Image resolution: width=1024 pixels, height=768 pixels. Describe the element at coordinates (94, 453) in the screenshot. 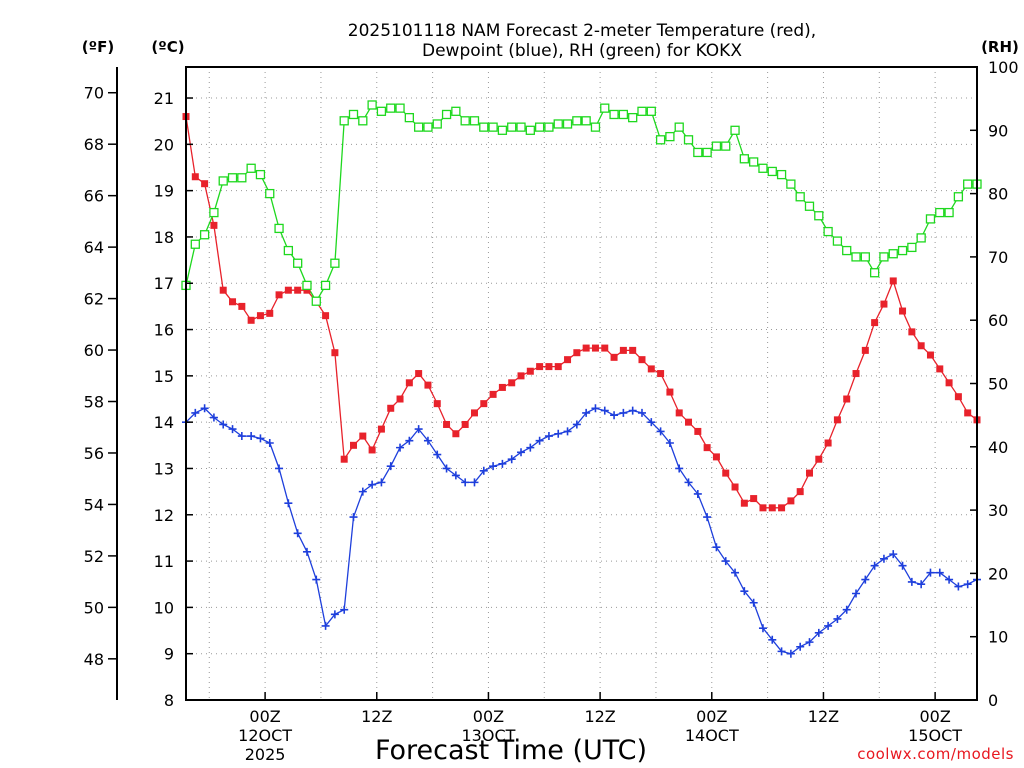

I see `fahrenheit-tick-label: 56` at that location.